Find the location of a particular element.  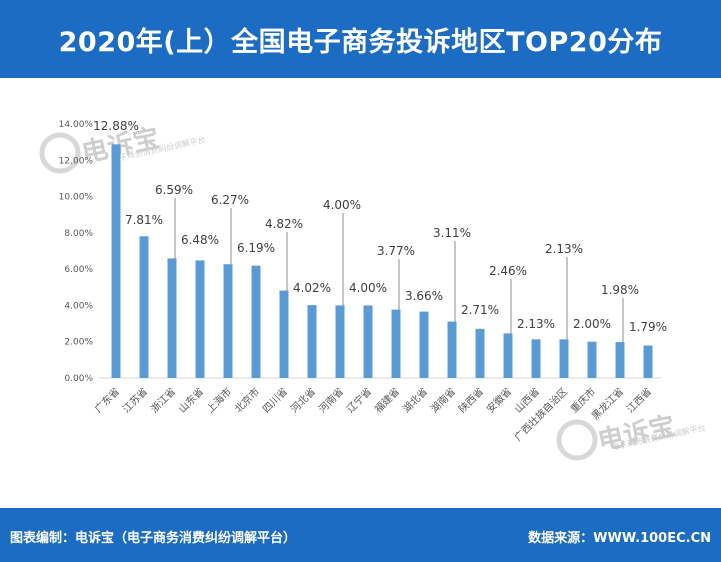

header-bar: 2020年(上）全国电子商务投诉地区TOP20分布 is located at coordinates (360, 39).